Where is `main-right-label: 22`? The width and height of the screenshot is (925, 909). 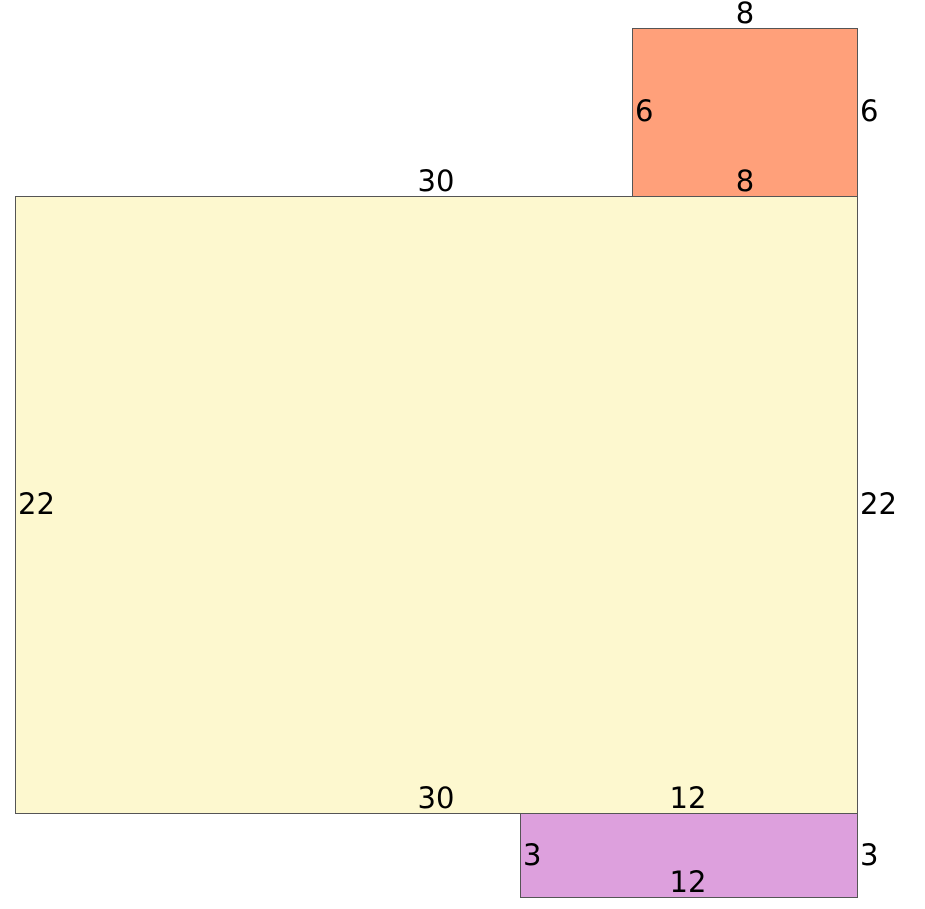
main-right-label: 22 is located at coordinates (878, 504).